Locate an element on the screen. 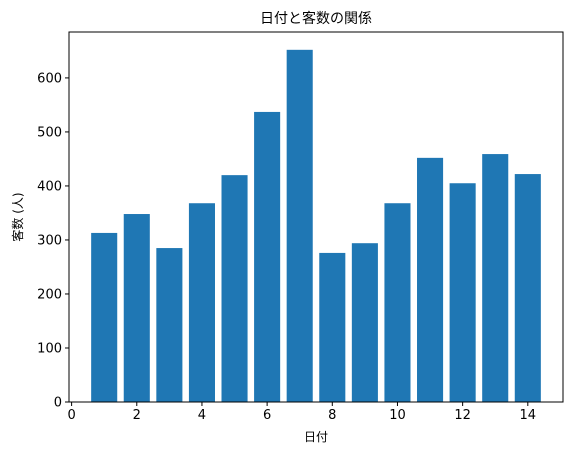 The height and width of the screenshot is (460, 573). x-tick-label: 6 is located at coordinates (267, 415).